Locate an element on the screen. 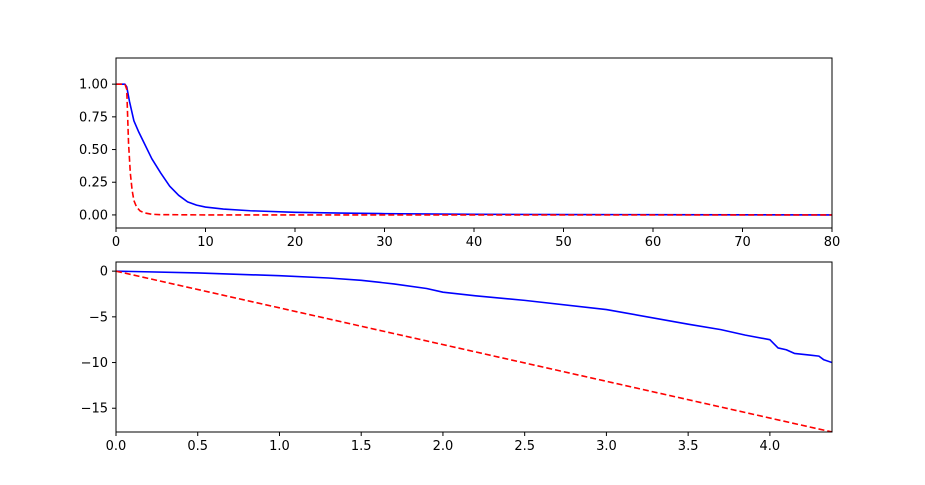  y-tick-label: 0.75 is located at coordinates (93, 117).